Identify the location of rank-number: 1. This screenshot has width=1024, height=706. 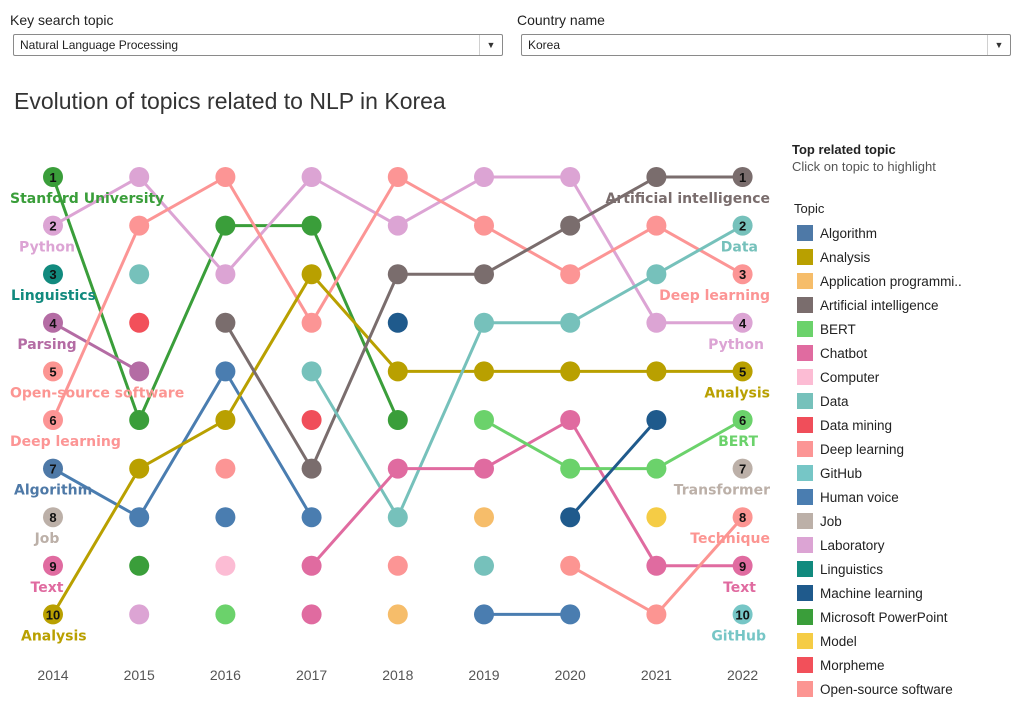
(742, 177).